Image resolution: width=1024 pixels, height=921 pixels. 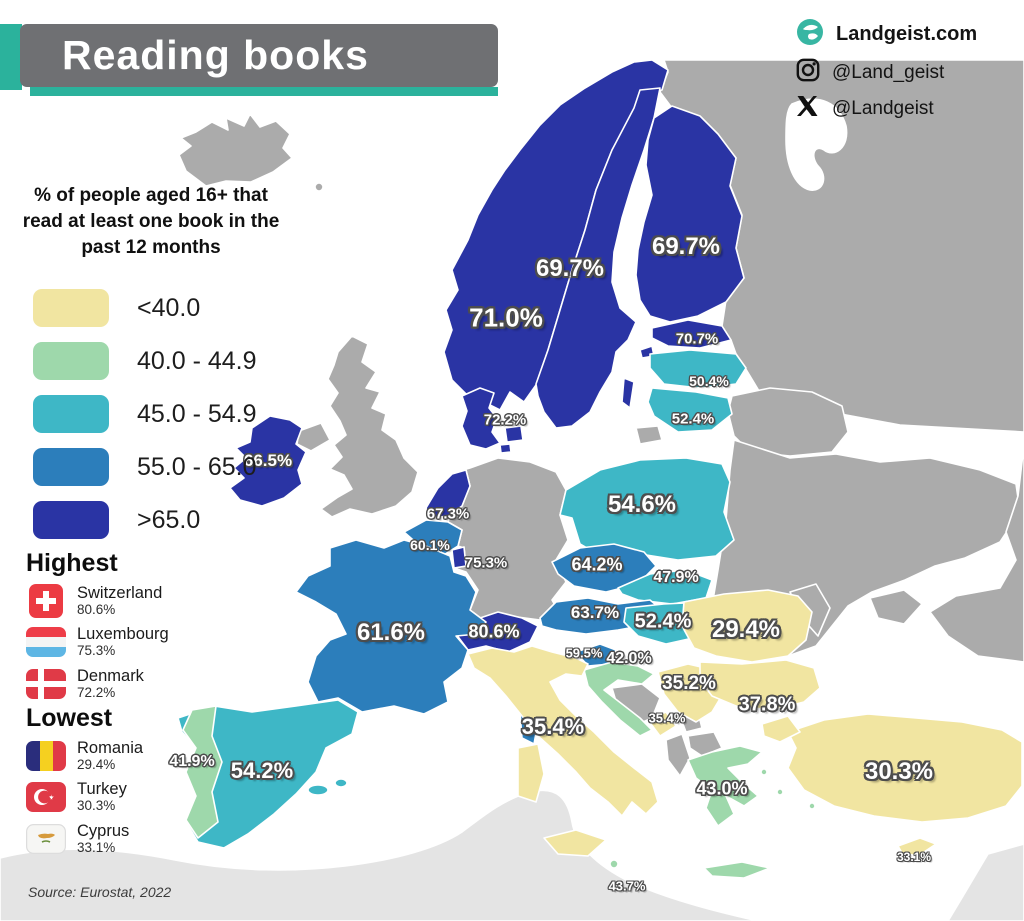 I want to click on lowest-block: Lowest Romania 29.4%, so click(x=84, y=783).